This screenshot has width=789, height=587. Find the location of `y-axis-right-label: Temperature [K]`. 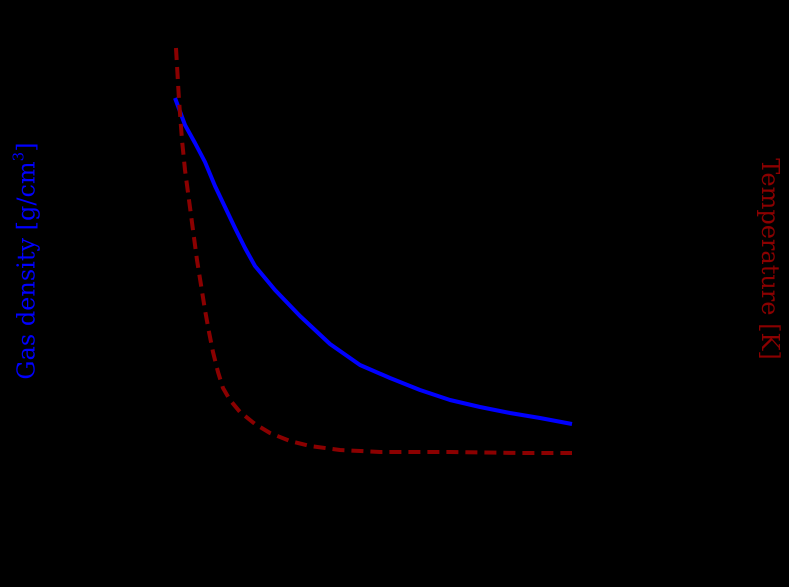

y-axis-right-label: Temperature [K] is located at coordinates (770, 259).